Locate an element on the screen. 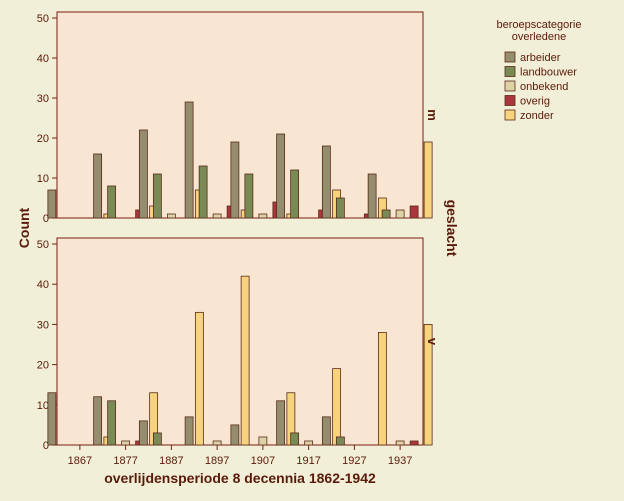 The image size is (624, 501). y-axis-title: Count is located at coordinates (24, 227).